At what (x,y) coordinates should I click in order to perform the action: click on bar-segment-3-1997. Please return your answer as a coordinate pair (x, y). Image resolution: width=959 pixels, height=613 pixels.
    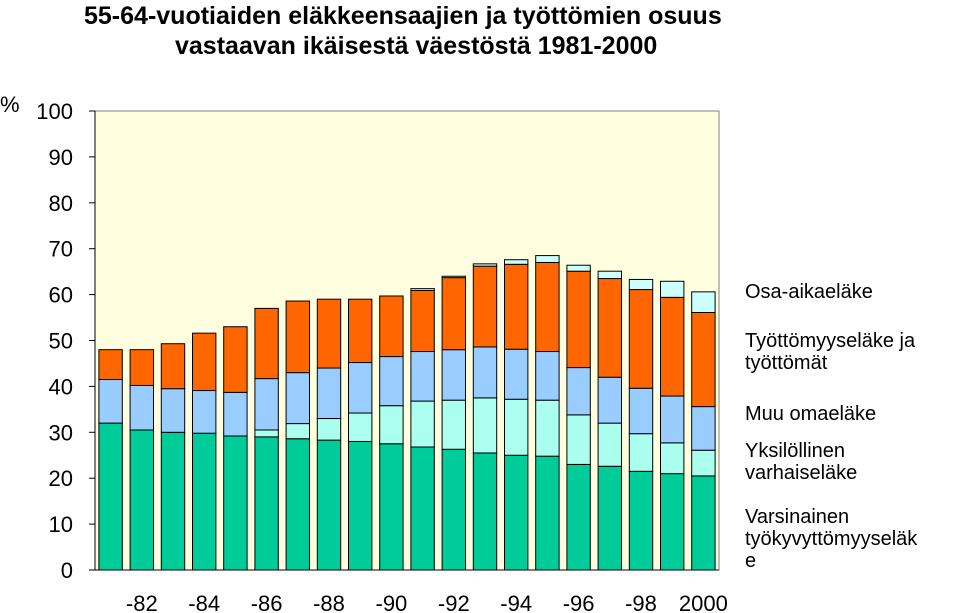
    Looking at the image, I should click on (609, 400).